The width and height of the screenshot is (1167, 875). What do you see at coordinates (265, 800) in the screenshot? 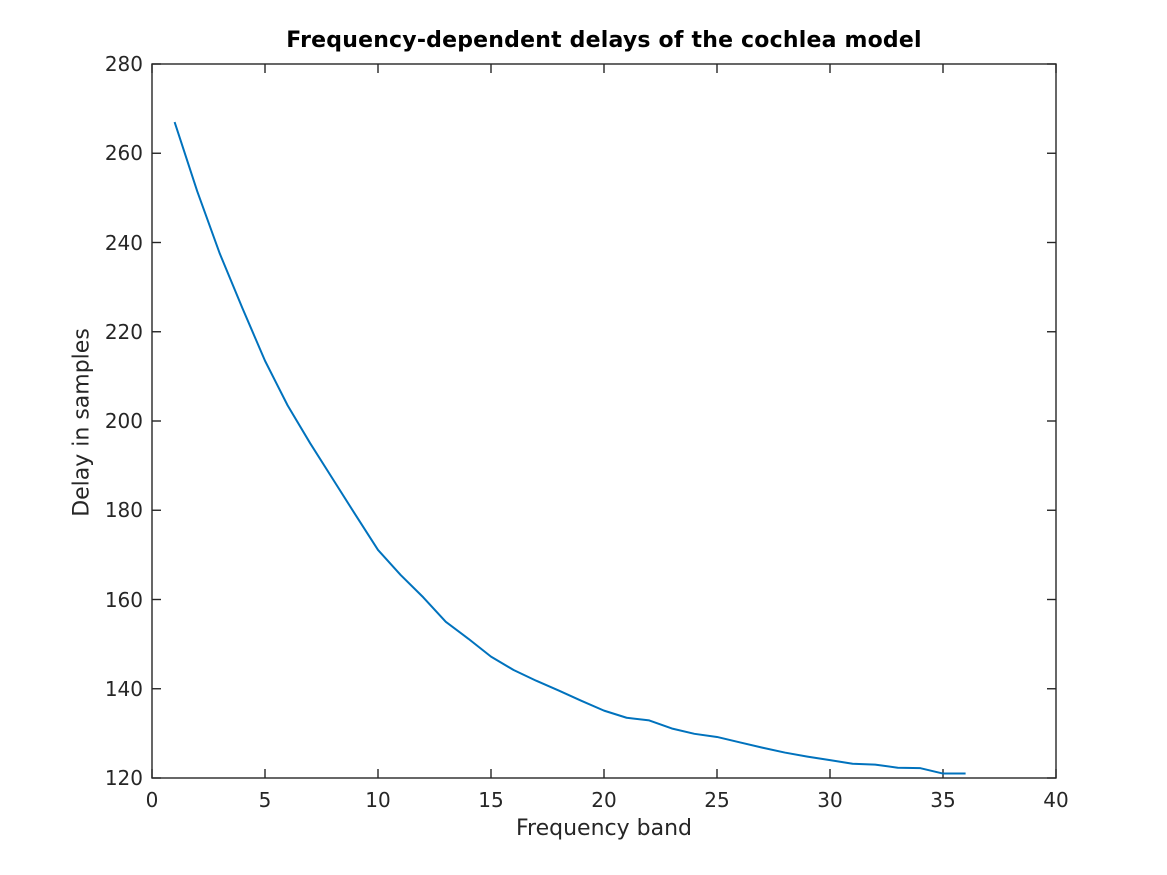
I see `x-tick-label: 5` at bounding box center [265, 800].